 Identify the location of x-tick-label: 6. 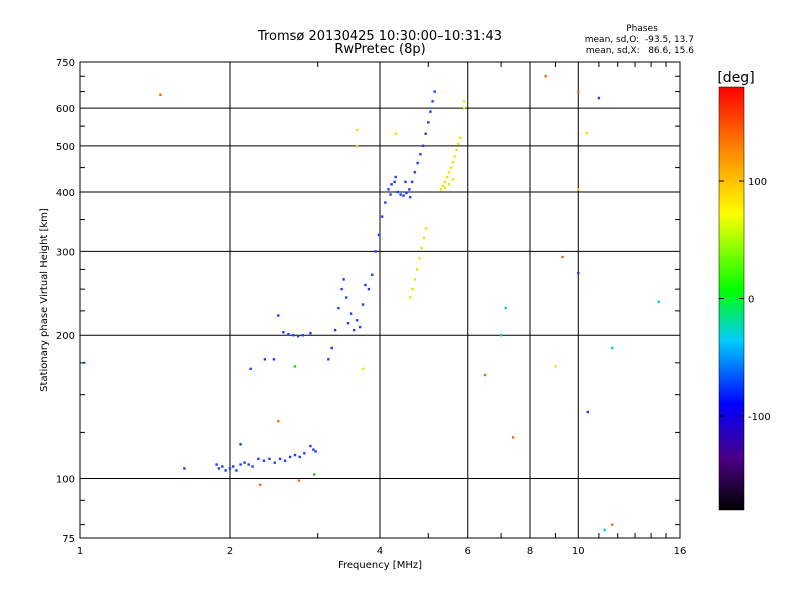
(468, 551).